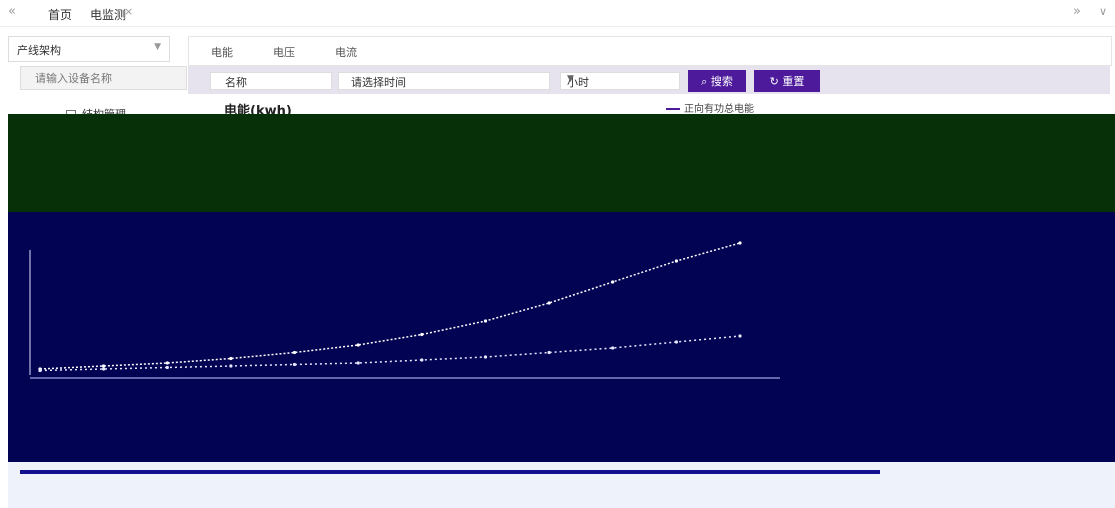  I want to click on scroll-right-icon: », so click(1077, 11).